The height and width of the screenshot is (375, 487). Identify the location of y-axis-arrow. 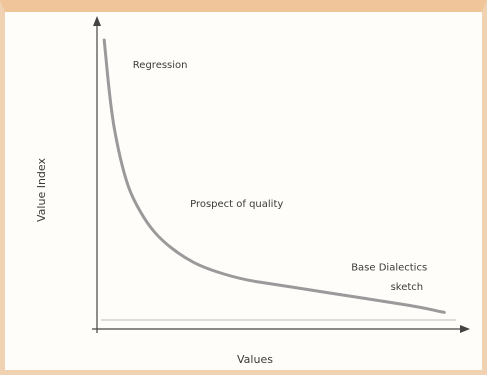
(97, 21).